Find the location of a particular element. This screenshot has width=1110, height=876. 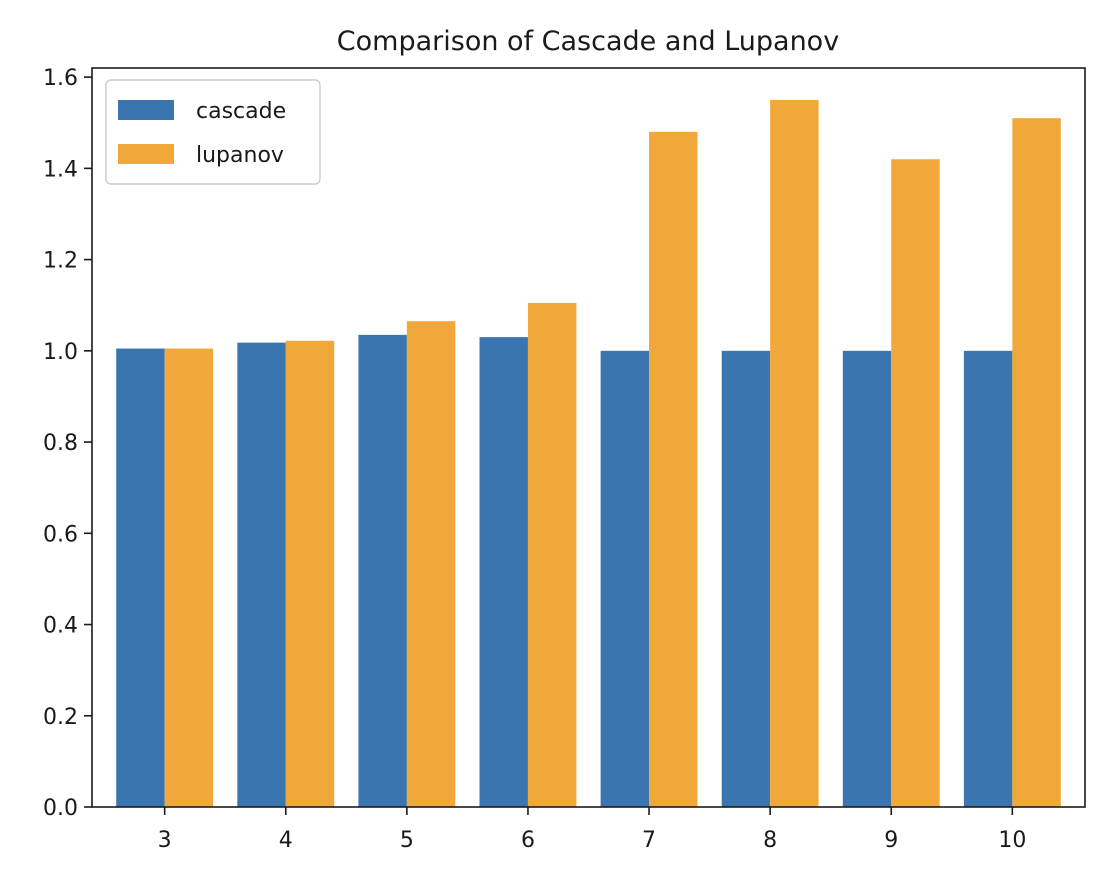

x-tick-label: 4 is located at coordinates (286, 840).